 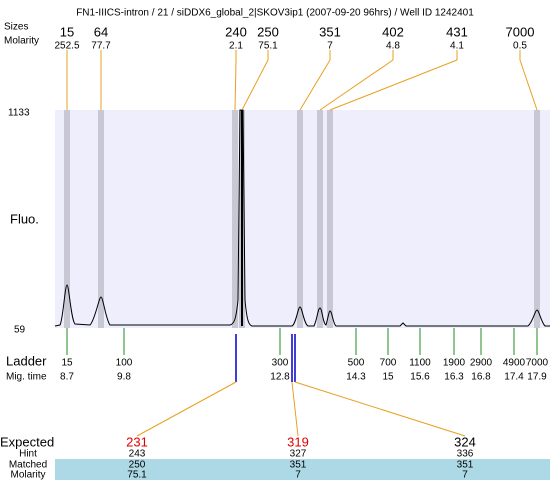 What do you see at coordinates (16, 27) in the screenshot?
I see `size-label: Sizes` at bounding box center [16, 27].